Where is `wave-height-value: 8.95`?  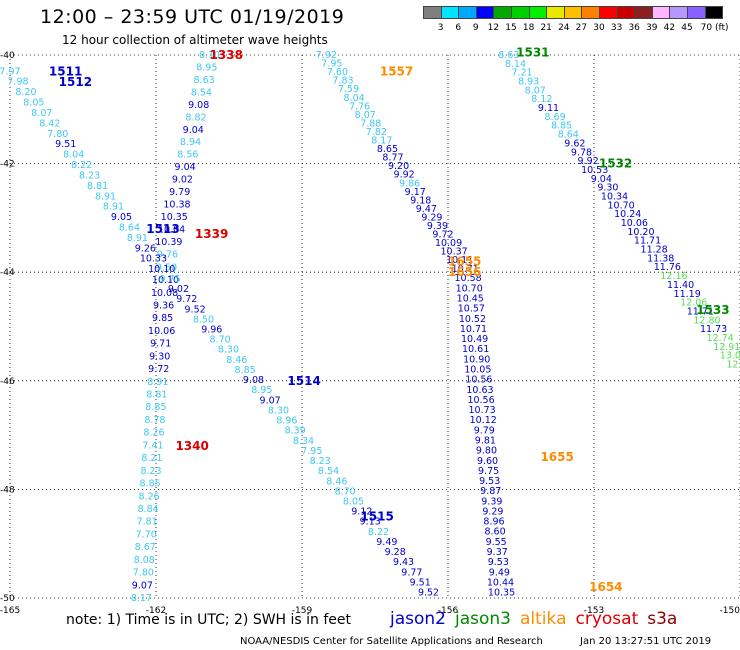
wave-height-value: 8.95 is located at coordinates (261, 390).